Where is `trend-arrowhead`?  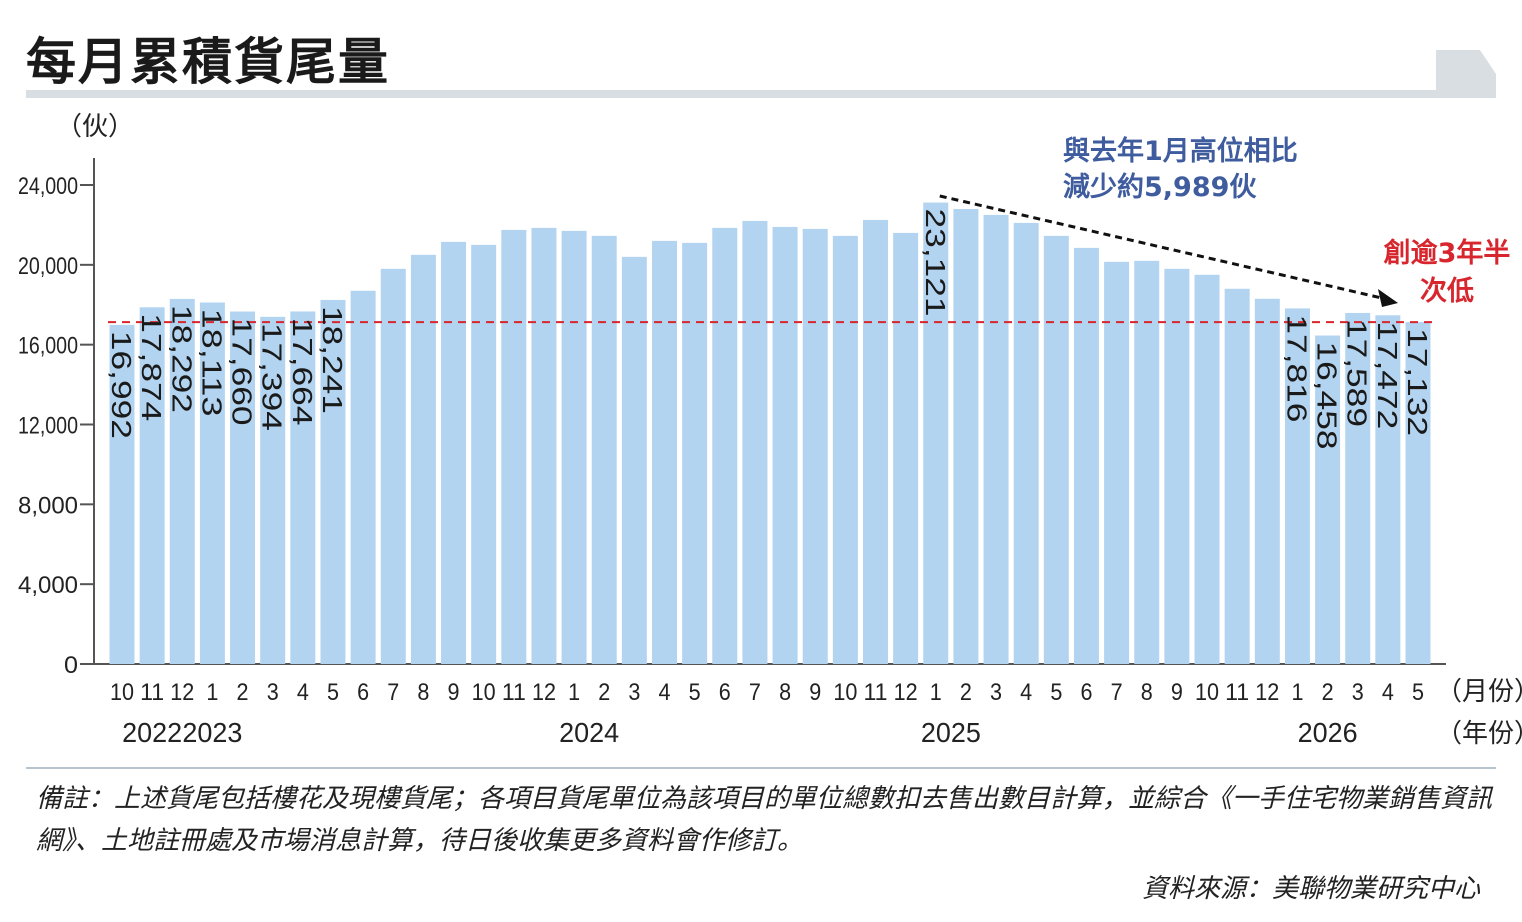
trend-arrowhead is located at coordinates (1388, 298).